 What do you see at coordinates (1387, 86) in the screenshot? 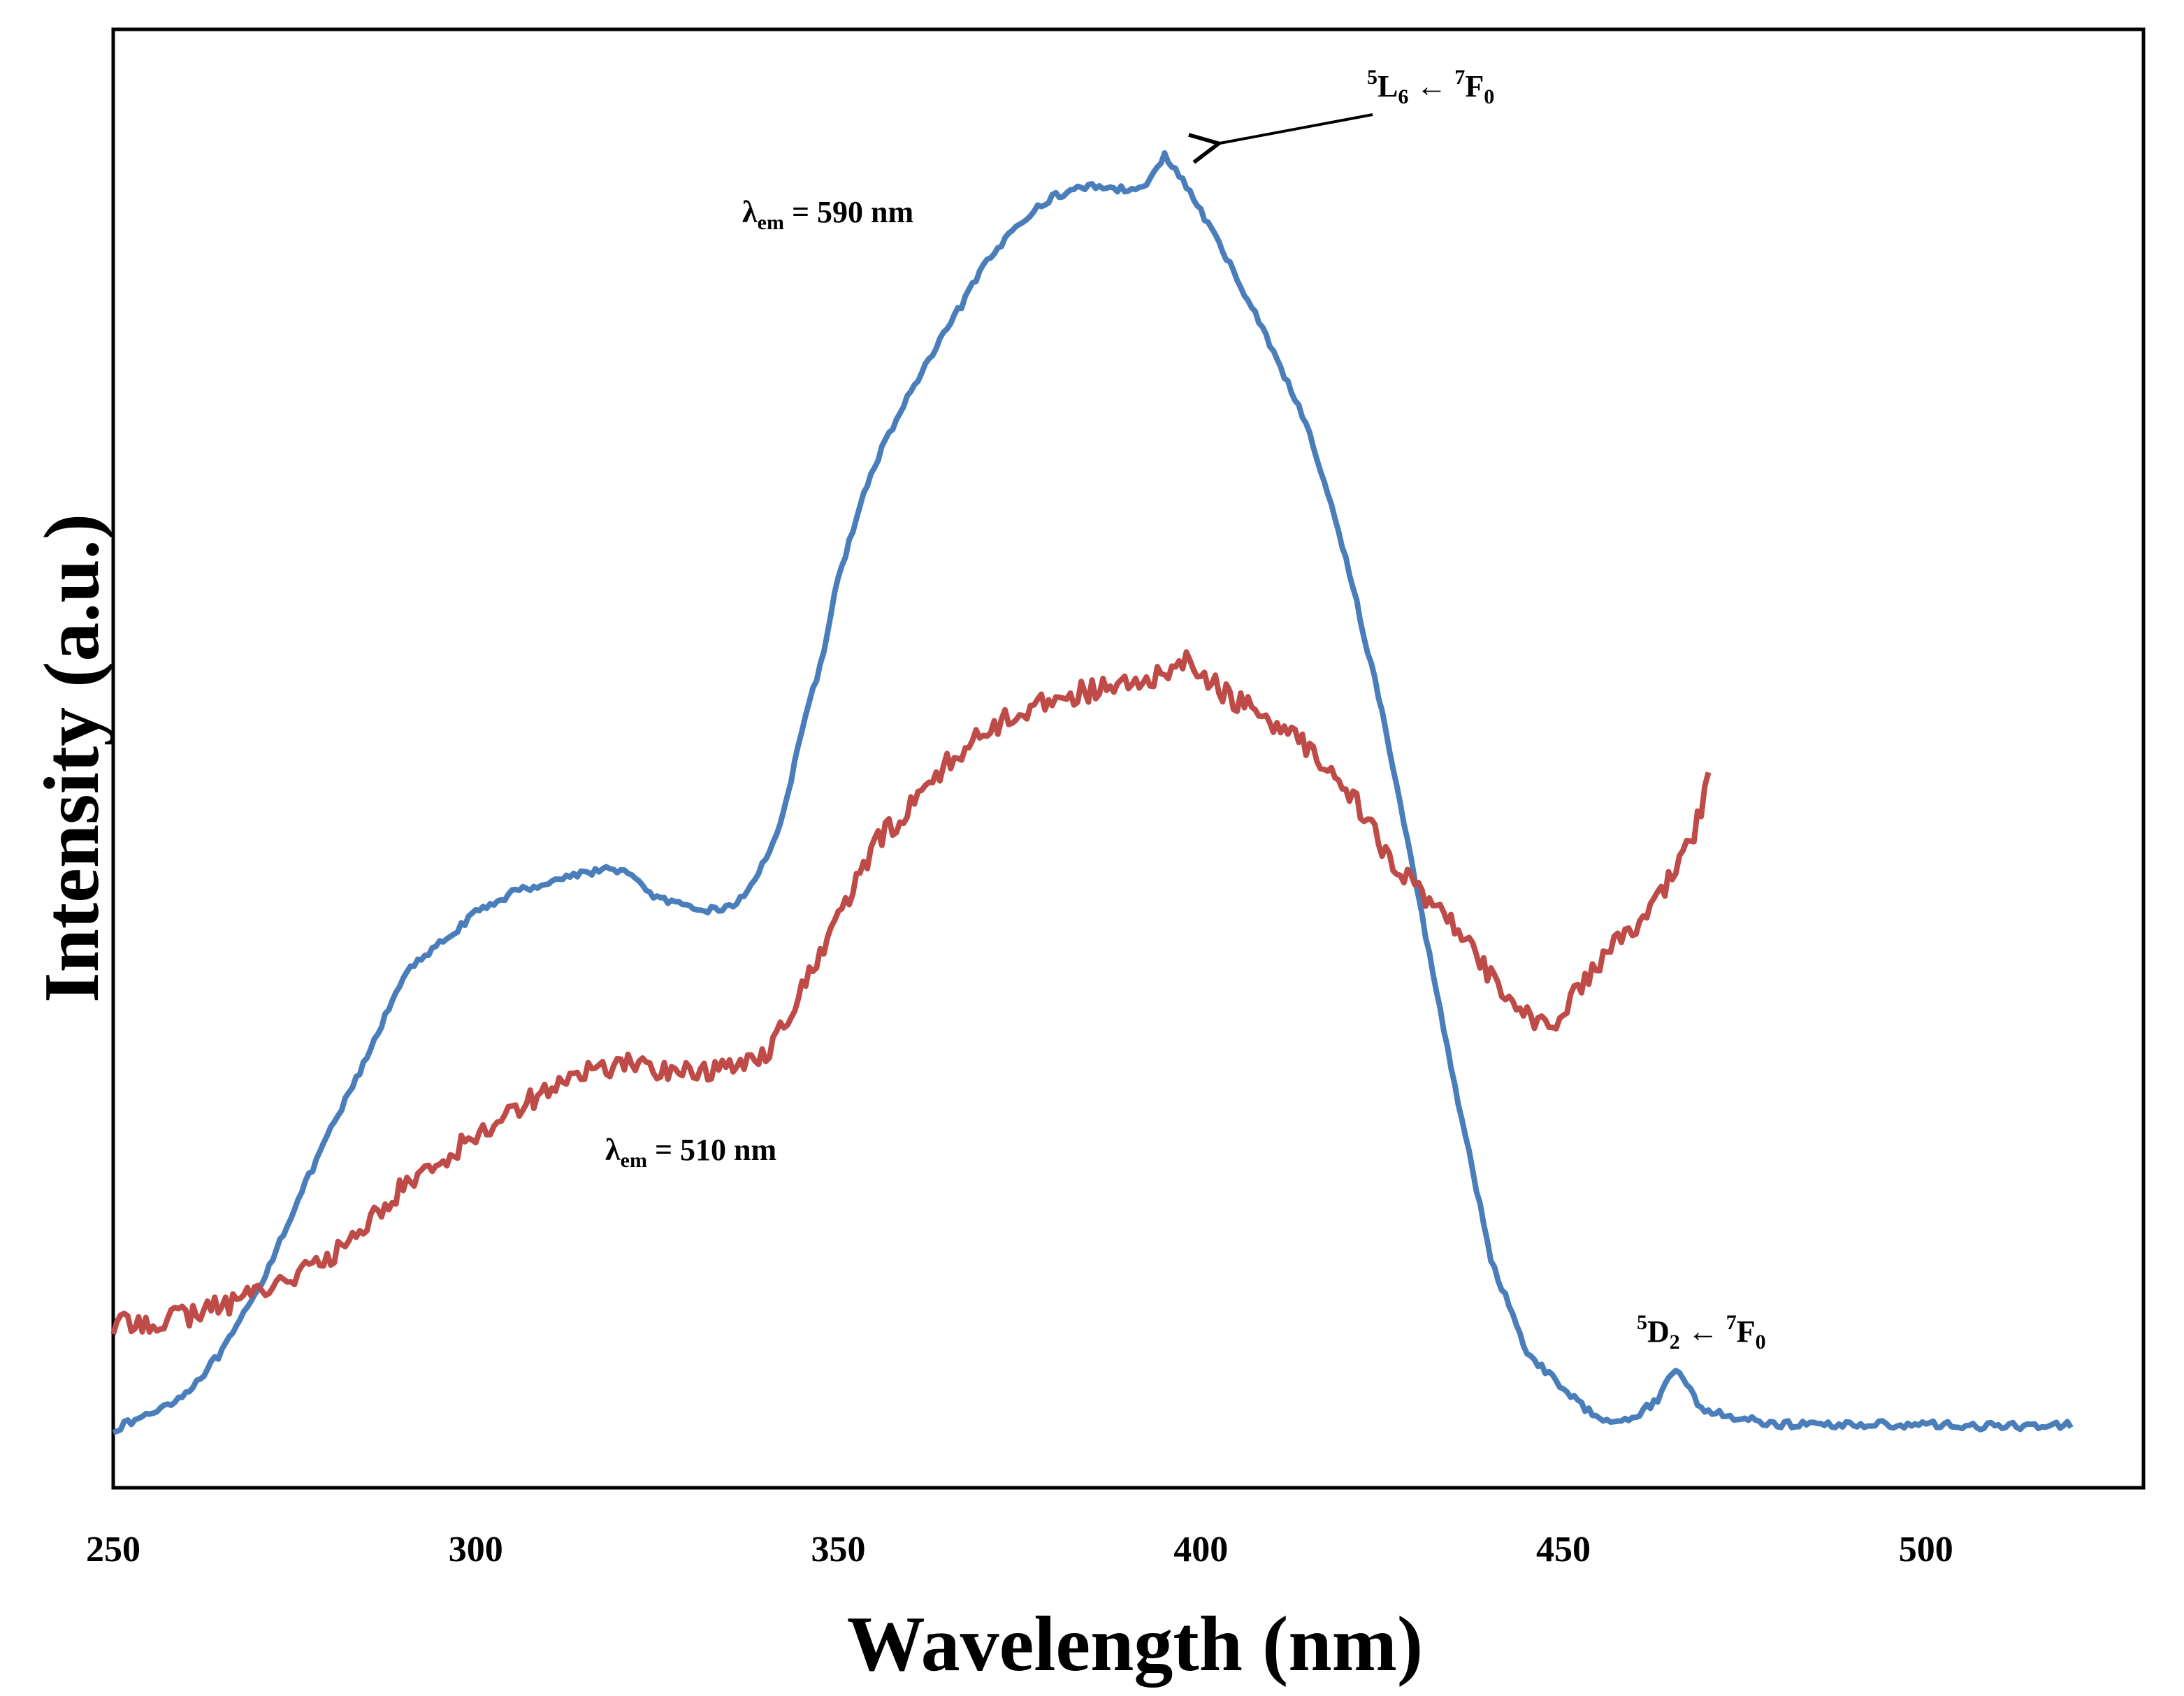
I see `term-L: L` at bounding box center [1387, 86].